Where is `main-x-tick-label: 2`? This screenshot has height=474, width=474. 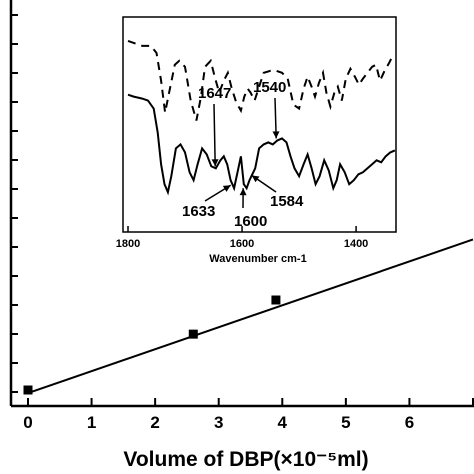 main-x-tick-label: 2 is located at coordinates (154, 422).